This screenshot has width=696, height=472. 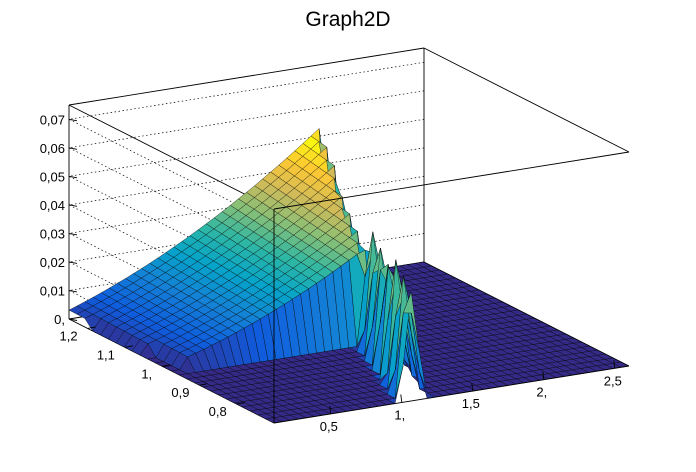 I want to click on front-floor-edge, so click(x=451, y=394).